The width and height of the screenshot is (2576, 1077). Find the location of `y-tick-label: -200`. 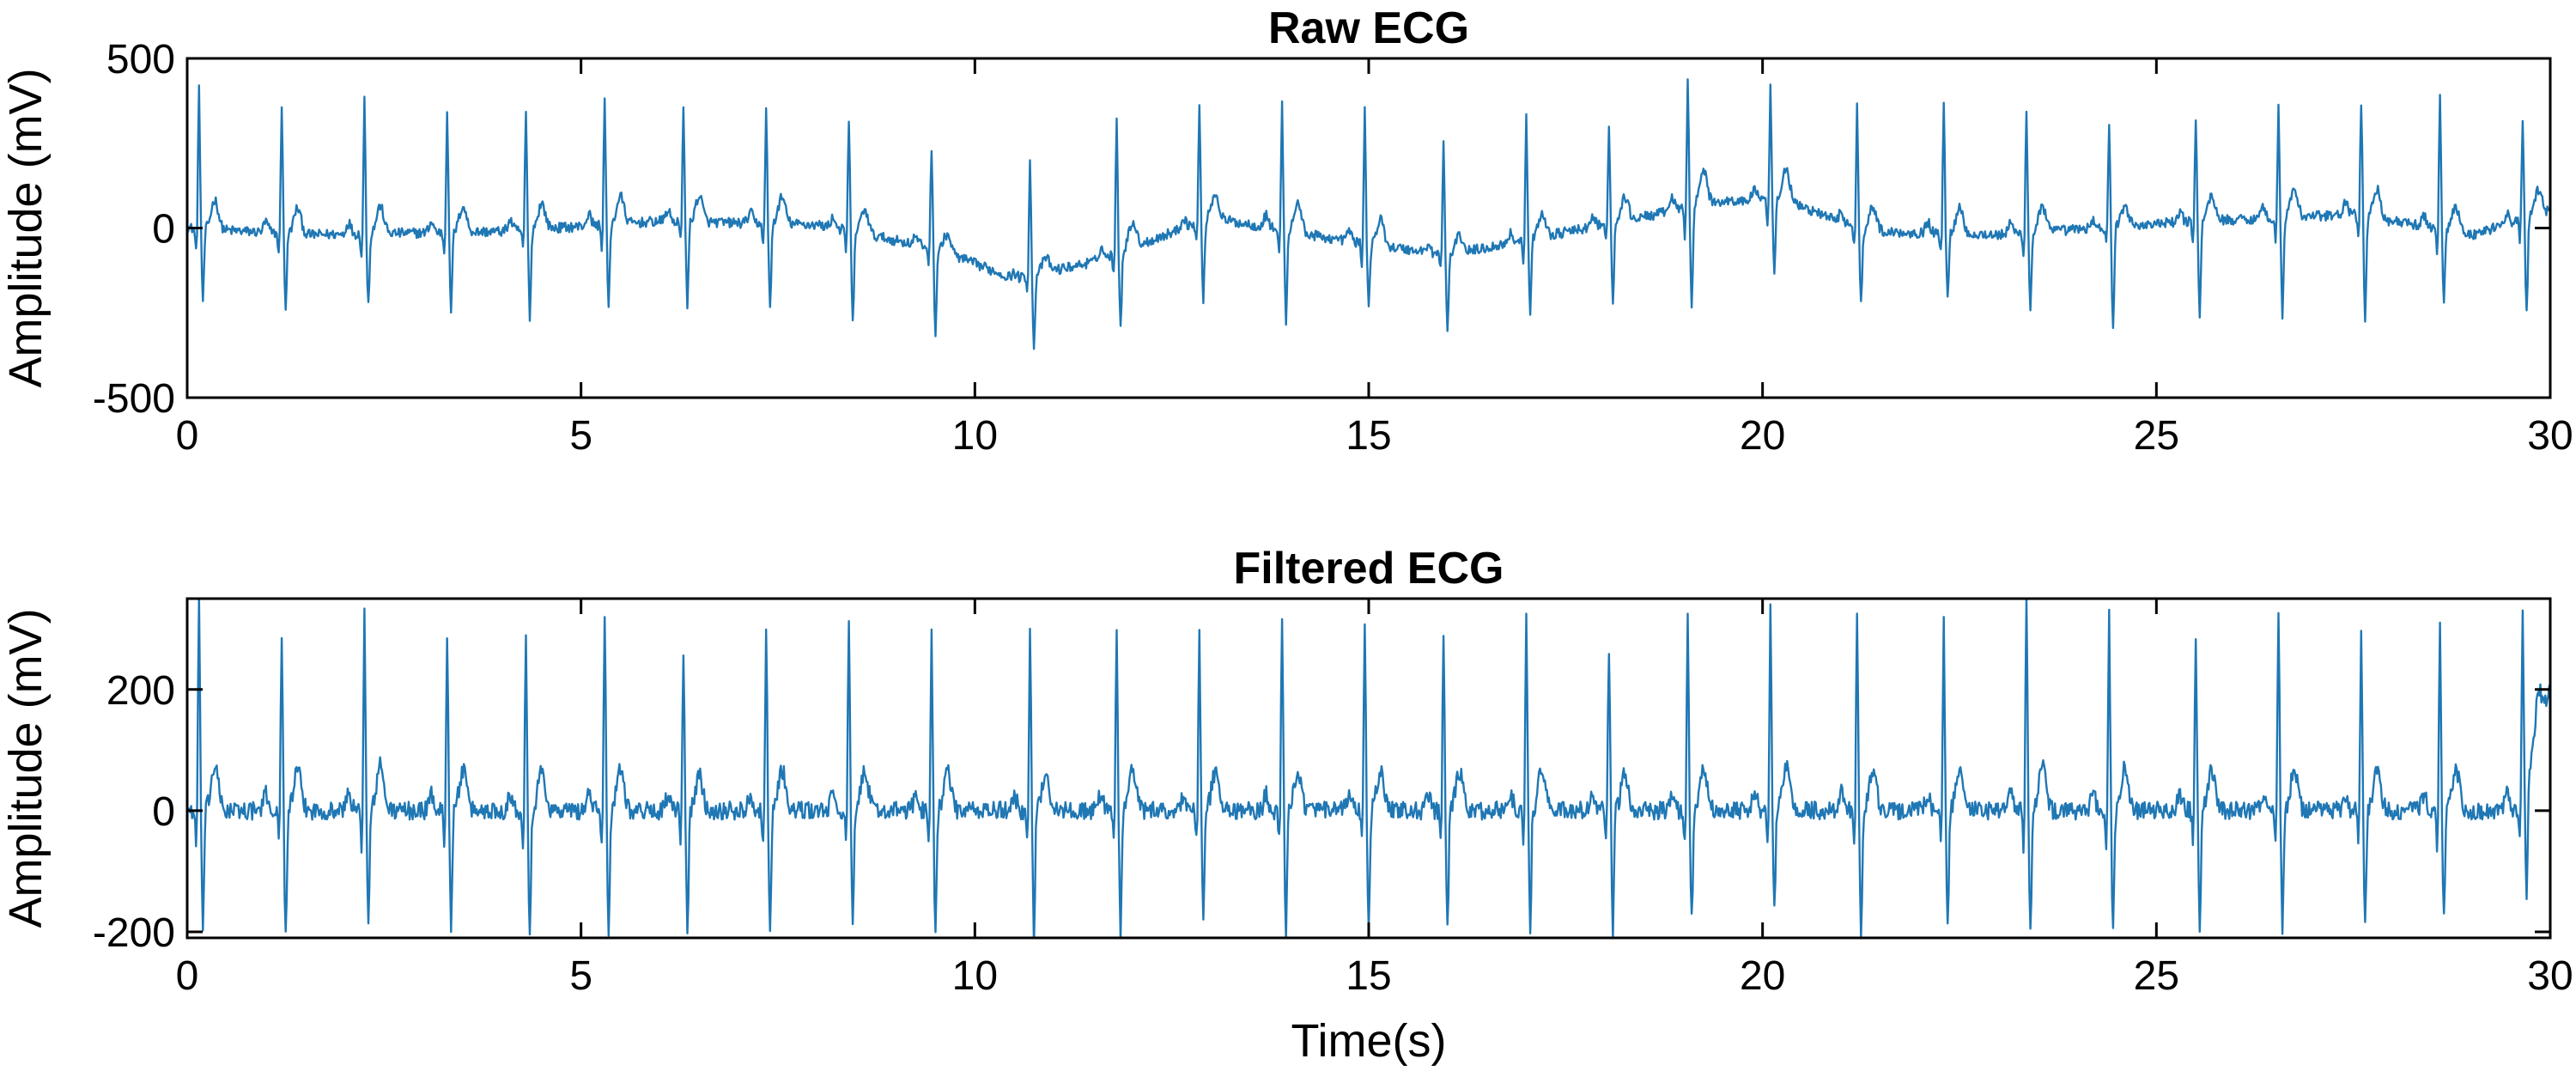

y-tick-label: -200 is located at coordinates (134, 933).